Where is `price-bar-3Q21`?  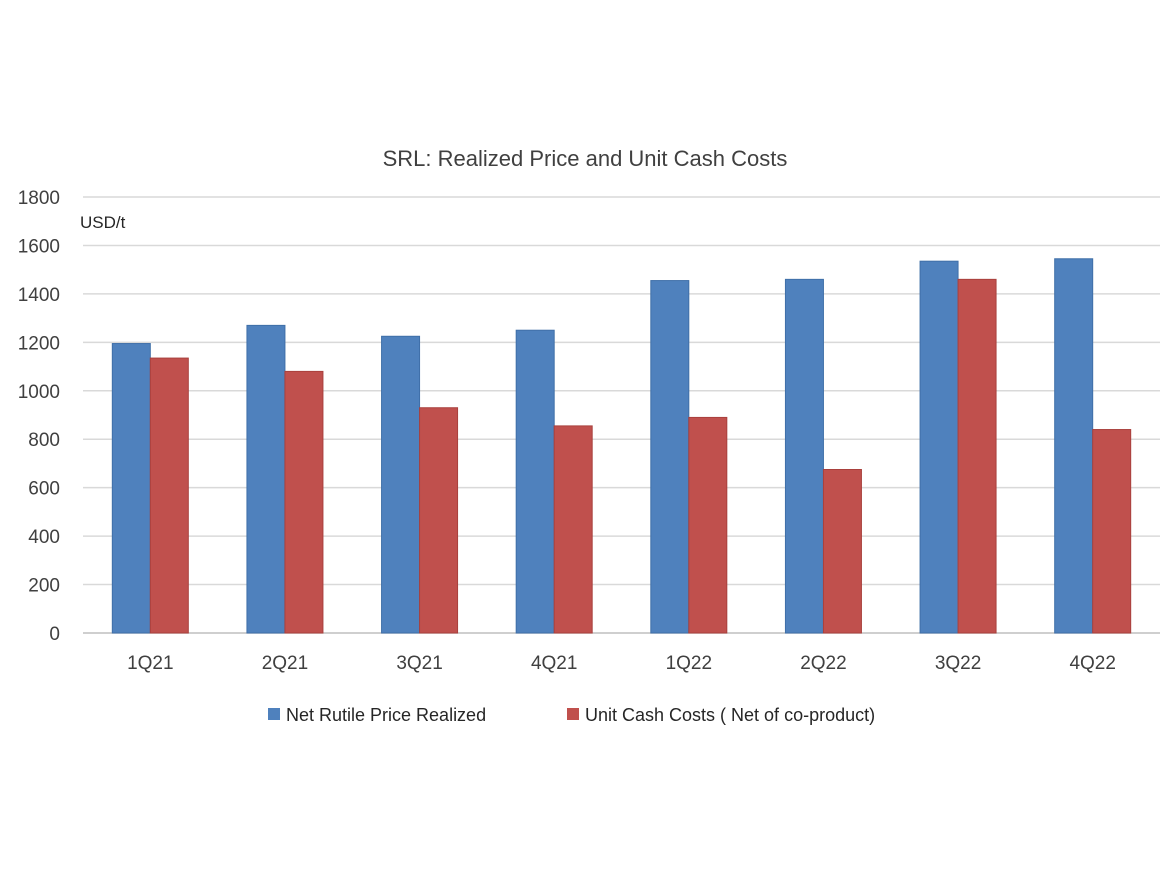 price-bar-3Q21 is located at coordinates (401, 484).